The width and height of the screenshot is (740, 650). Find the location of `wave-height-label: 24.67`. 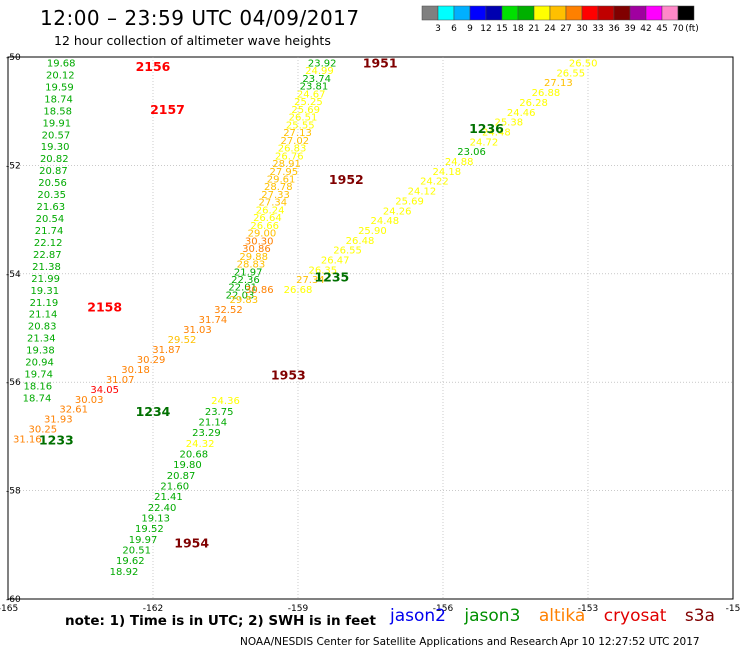

wave-height-label: 24.67 is located at coordinates (311, 94).